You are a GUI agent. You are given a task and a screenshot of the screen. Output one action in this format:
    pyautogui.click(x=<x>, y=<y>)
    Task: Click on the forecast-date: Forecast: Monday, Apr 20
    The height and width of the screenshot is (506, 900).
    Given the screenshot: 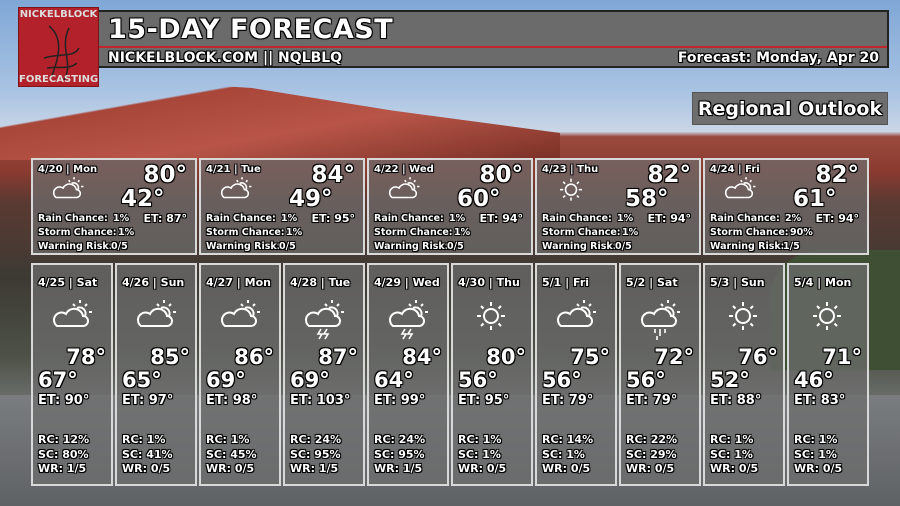 What is the action you would take?
    pyautogui.click(x=778, y=58)
    